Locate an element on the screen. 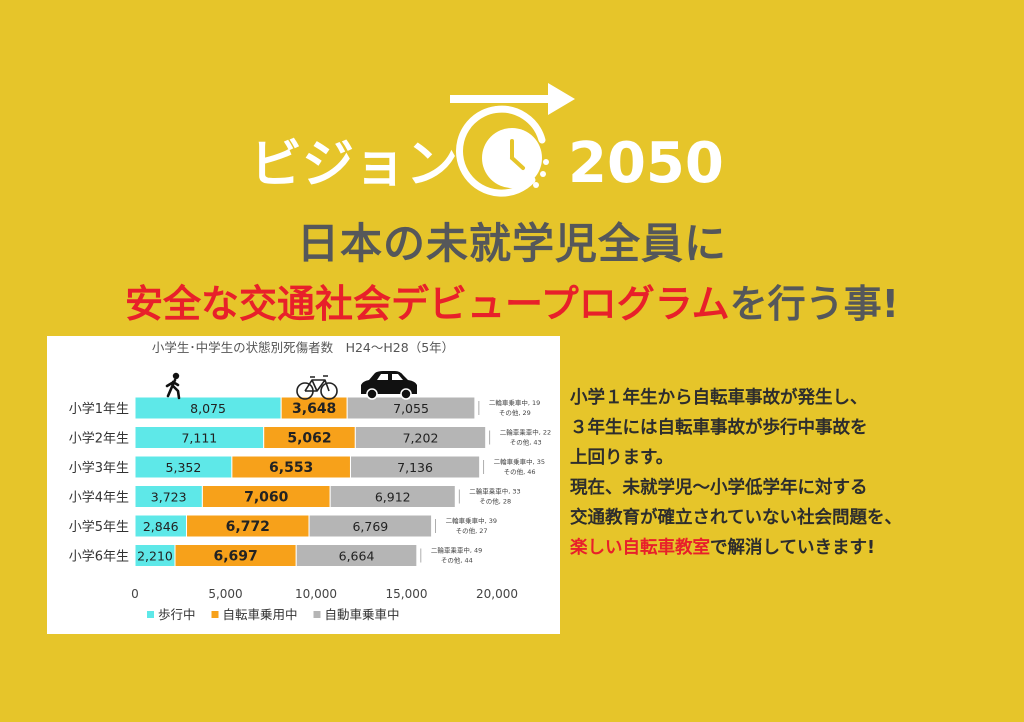  side-note-other: その他, 43 is located at coordinates (526, 442).